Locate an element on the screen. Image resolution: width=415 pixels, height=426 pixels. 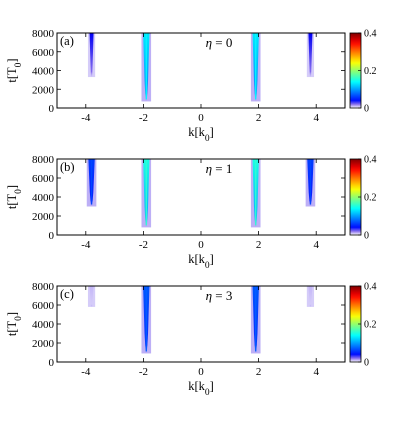
eta-label: η = 3 is located at coordinates (219, 295).